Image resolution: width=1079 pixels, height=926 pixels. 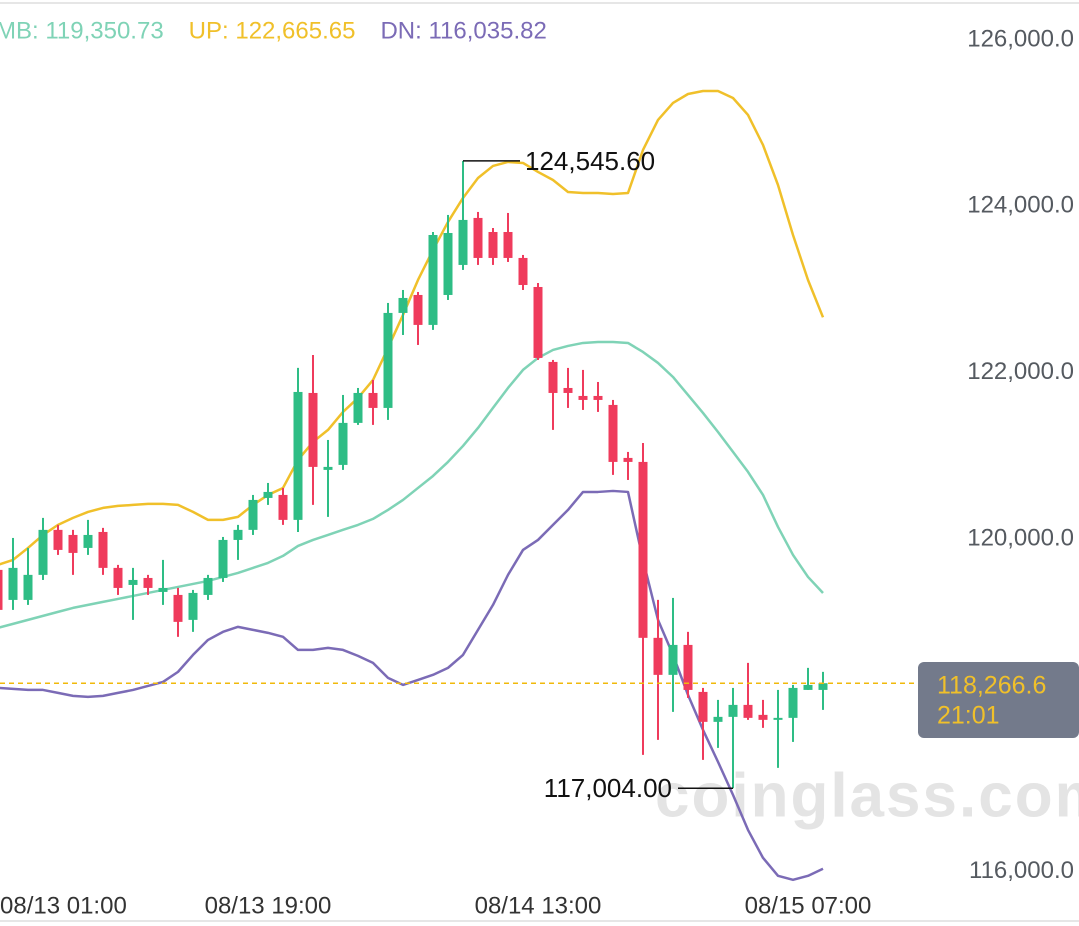 What do you see at coordinates (608, 788) in the screenshot?
I see `annotation-label: 117,004.00` at bounding box center [608, 788].